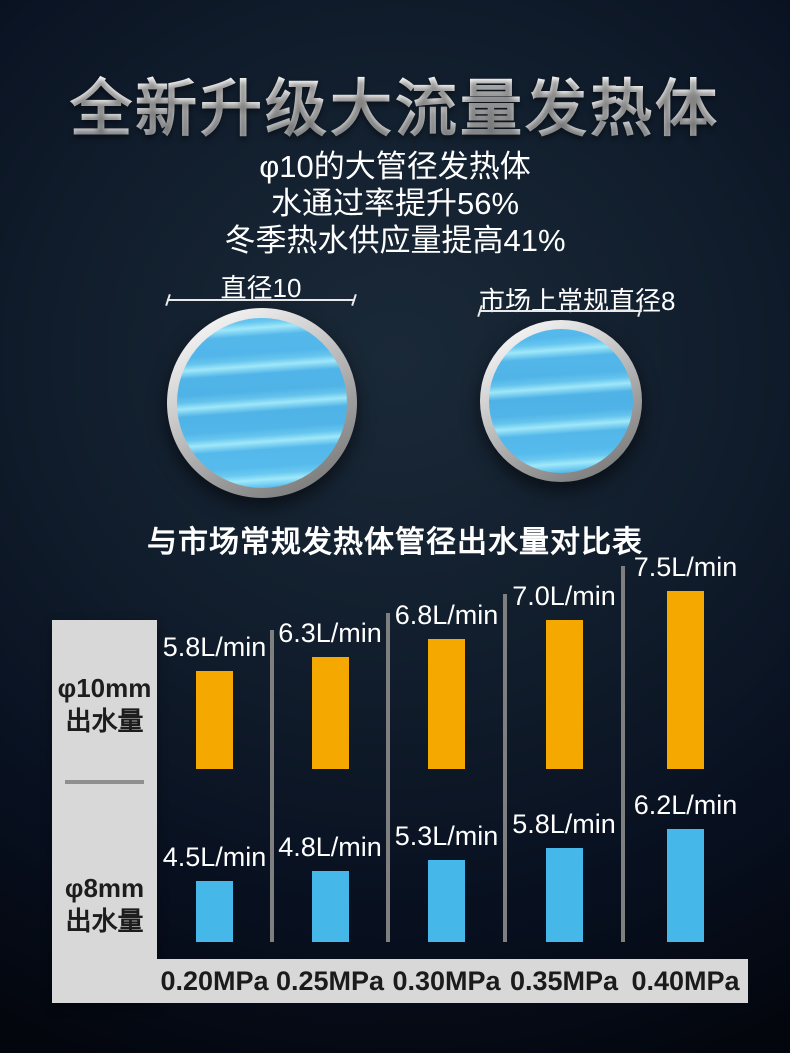 The height and width of the screenshot is (1053, 790). I want to click on subtitle-line-3: 冬季热水供应量提高41%, so click(395, 240).